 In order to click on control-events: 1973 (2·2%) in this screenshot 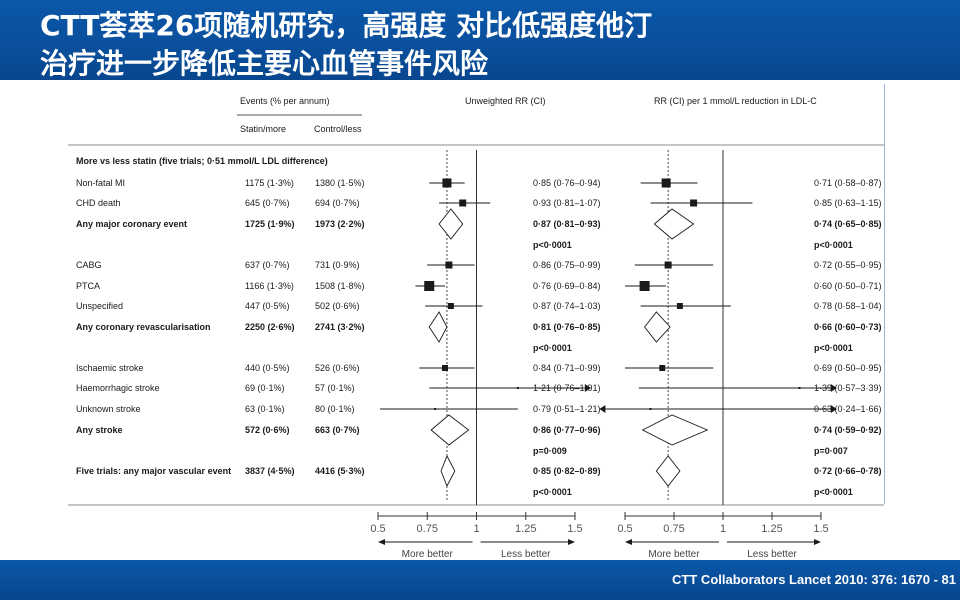, I will do `click(340, 224)`.